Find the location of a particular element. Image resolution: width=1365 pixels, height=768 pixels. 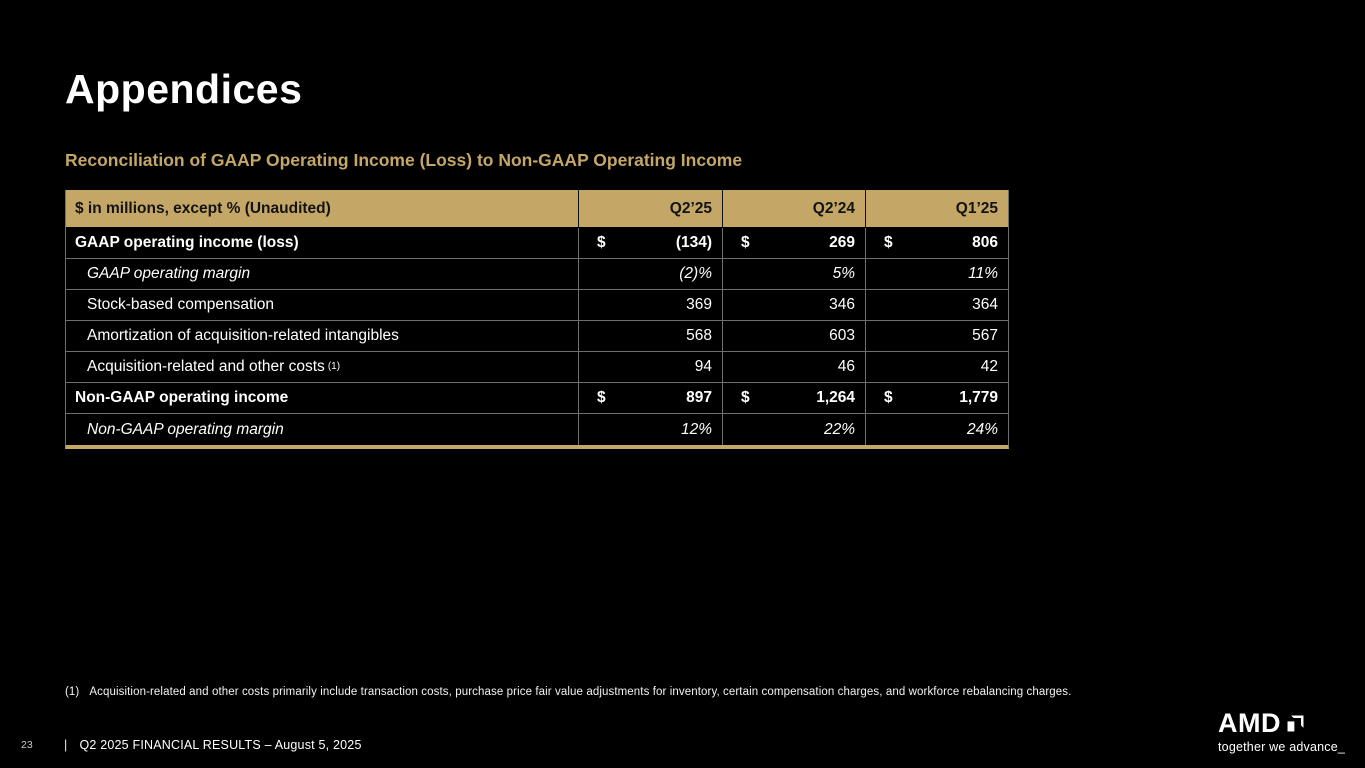

row-label: GAAP operating income (loss) is located at coordinates (322, 243).